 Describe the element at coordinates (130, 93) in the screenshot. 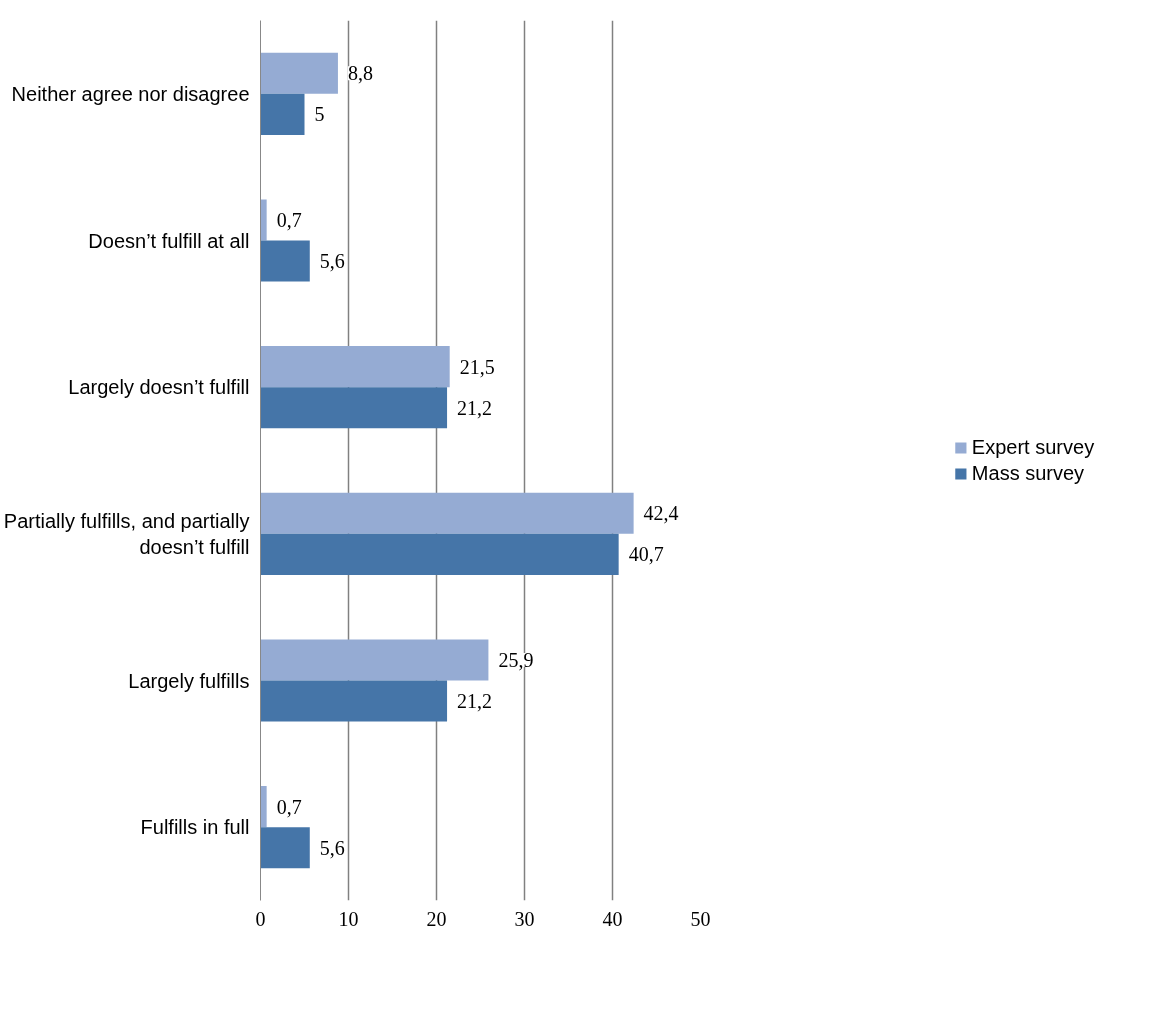

I see `y-tick-label: Neither agree nor disagree` at that location.